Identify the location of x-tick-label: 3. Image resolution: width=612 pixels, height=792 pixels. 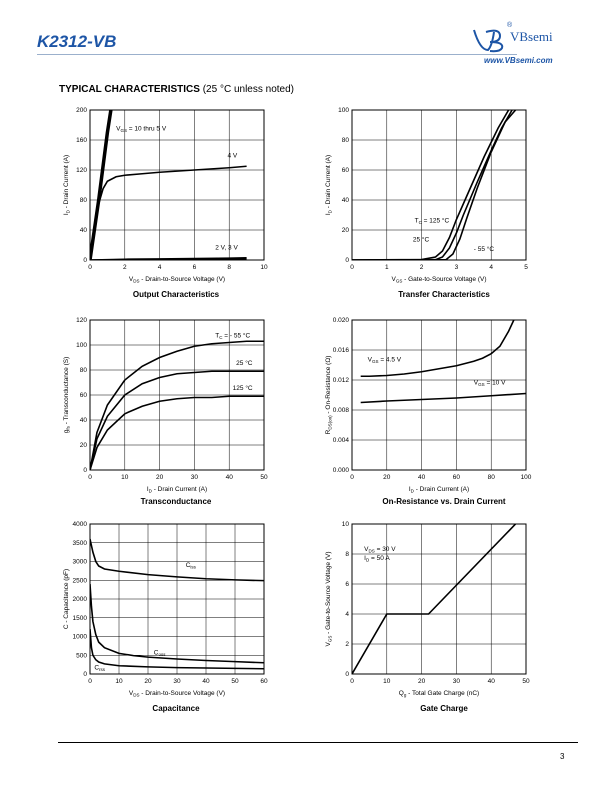
(457, 267).